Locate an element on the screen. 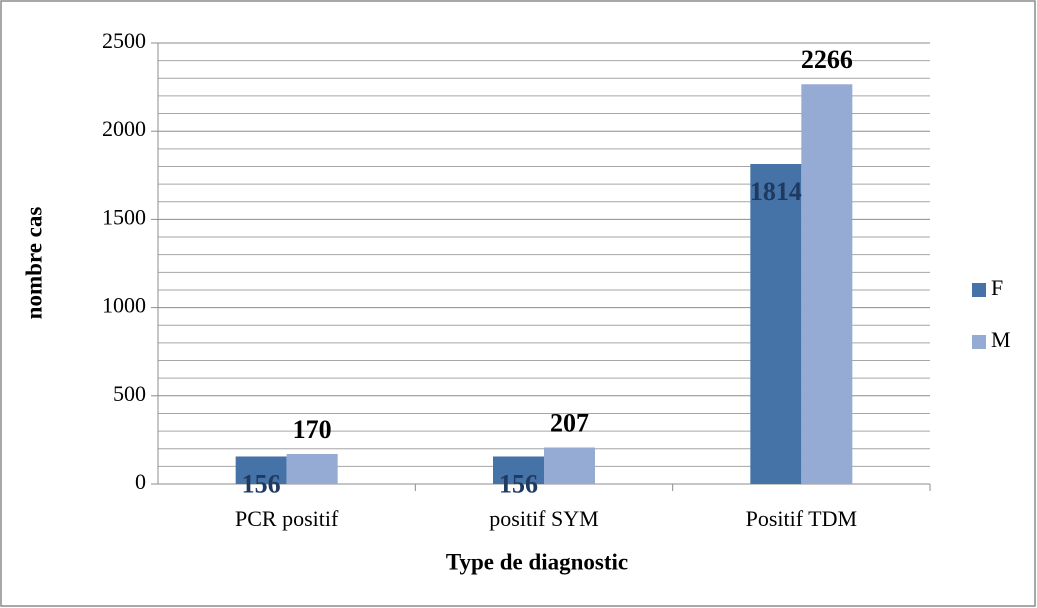 The width and height of the screenshot is (1037, 608). y-tick-label: 1500 is located at coordinates (124, 216).